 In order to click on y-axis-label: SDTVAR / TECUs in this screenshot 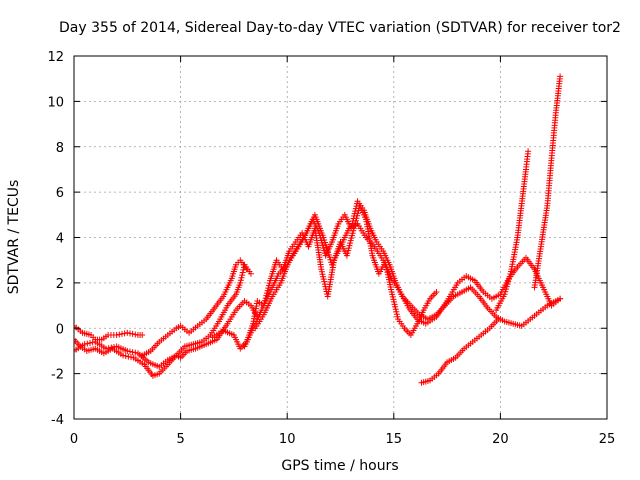, I will do `click(14, 237)`.